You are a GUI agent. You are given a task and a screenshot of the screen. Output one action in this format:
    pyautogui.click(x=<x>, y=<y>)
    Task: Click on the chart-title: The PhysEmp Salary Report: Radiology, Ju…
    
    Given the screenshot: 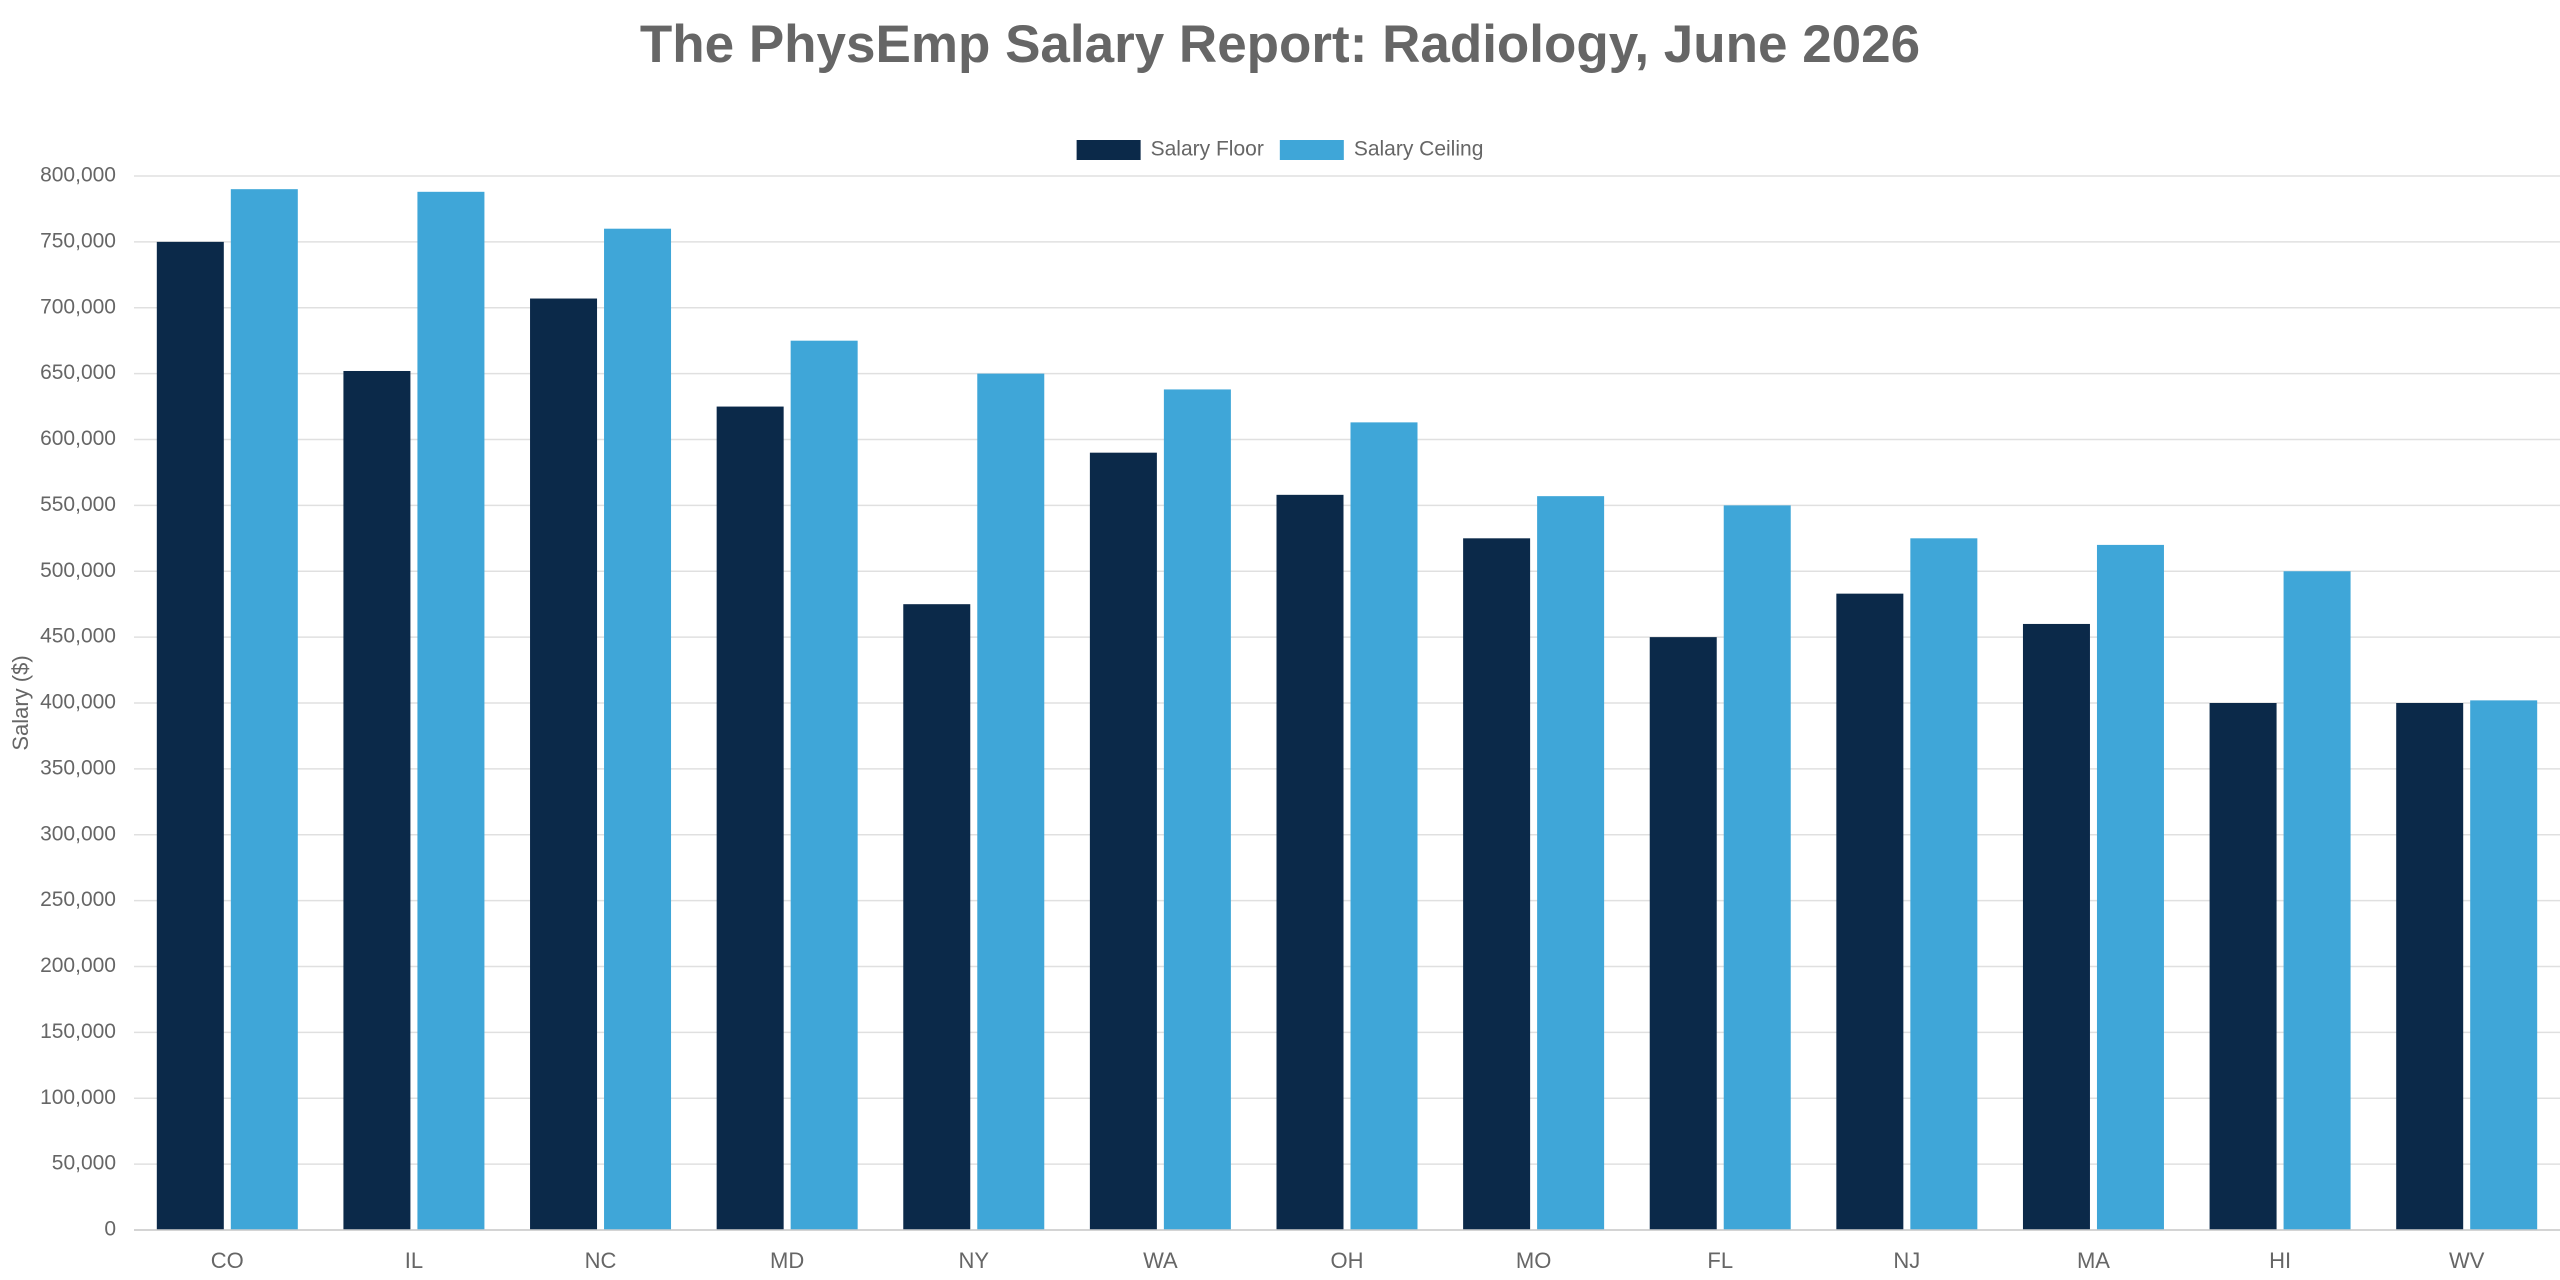 What is the action you would take?
    pyautogui.click(x=1280, y=44)
    